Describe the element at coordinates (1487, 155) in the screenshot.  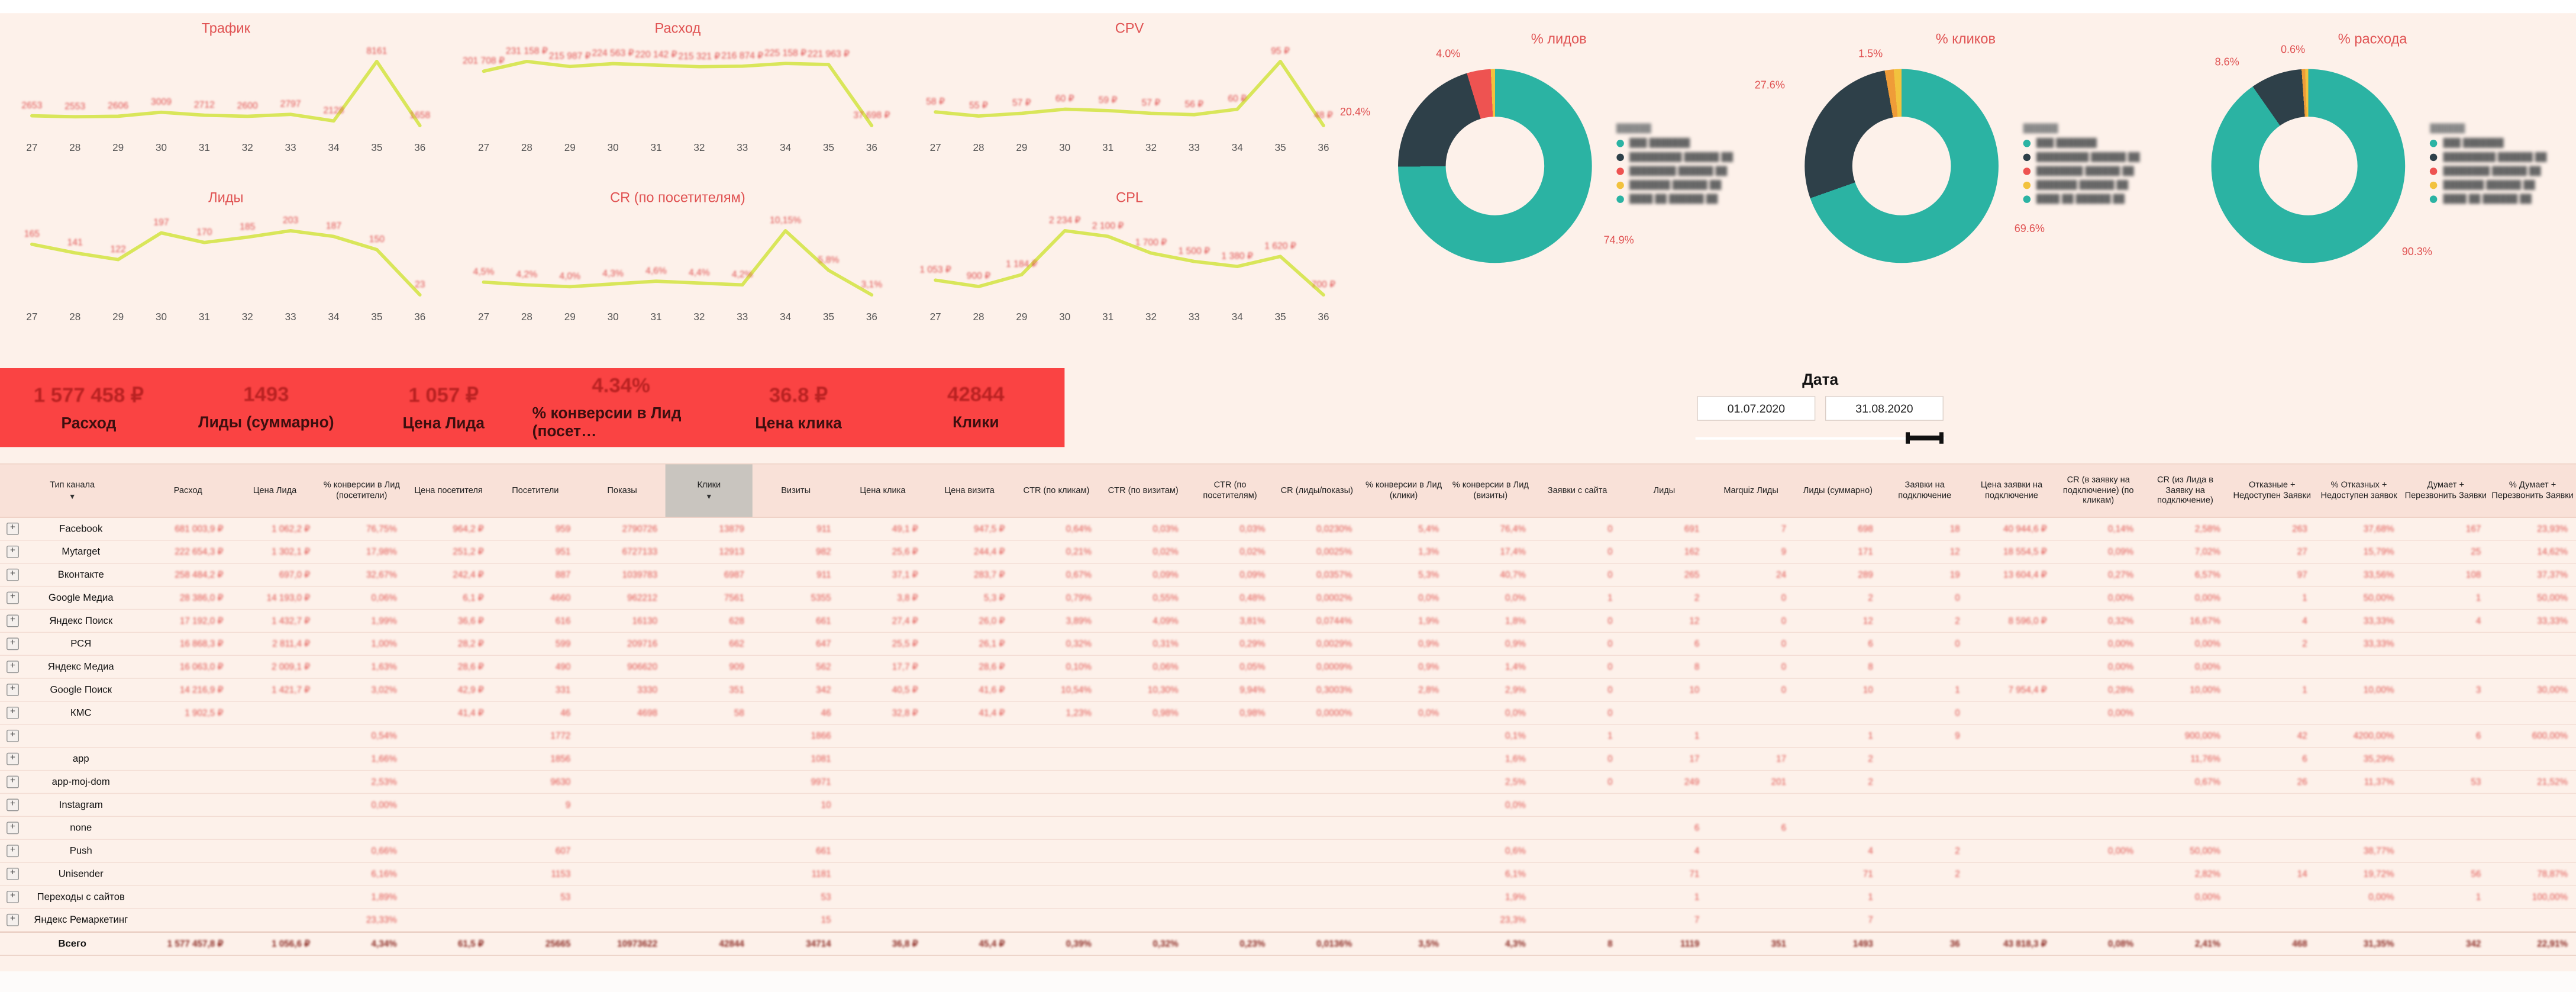
I see `donut-chart: 74.9% 20.4% 4.0%` at that location.